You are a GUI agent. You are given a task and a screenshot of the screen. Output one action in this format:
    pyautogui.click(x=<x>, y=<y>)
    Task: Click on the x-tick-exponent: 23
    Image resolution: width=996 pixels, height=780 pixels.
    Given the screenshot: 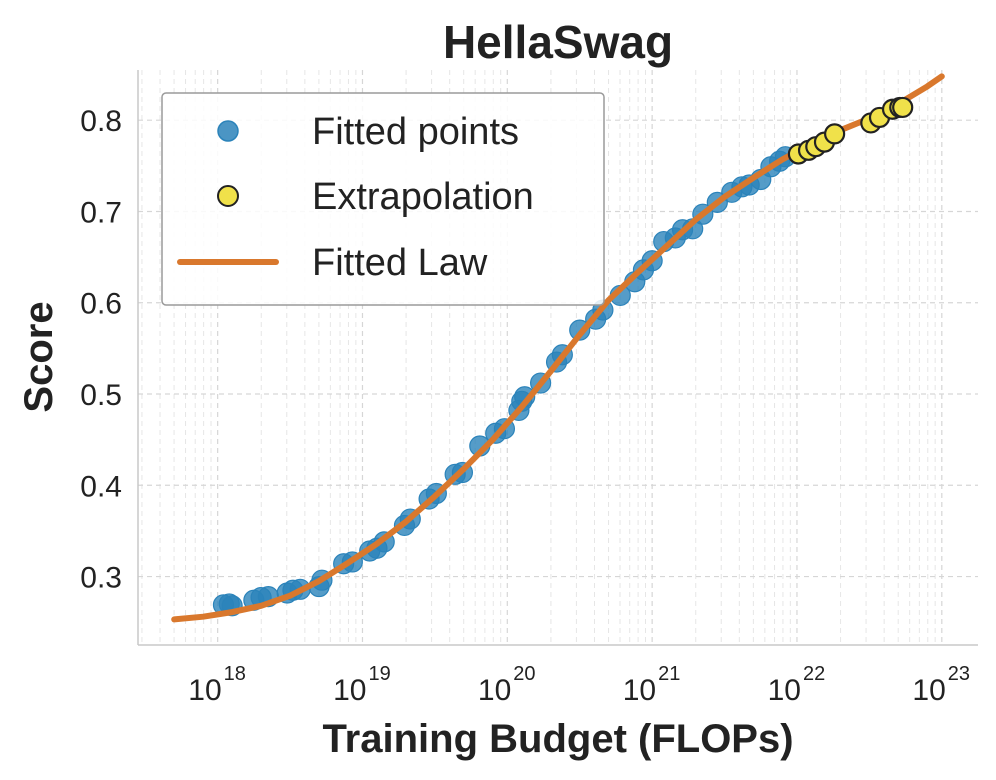 What is the action you would take?
    pyautogui.click(x=959, y=674)
    